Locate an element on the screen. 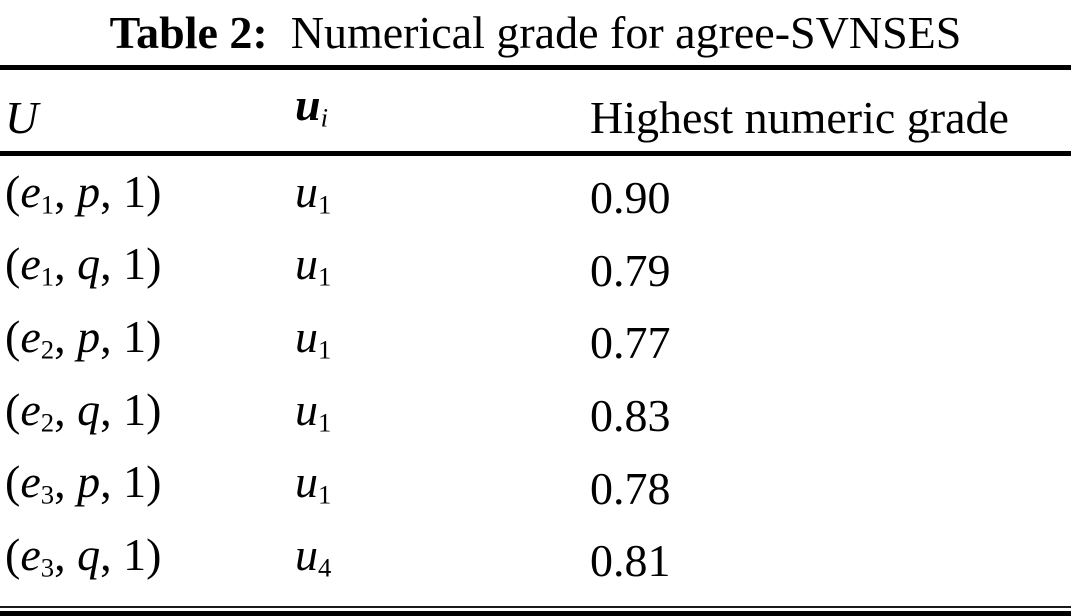  cell-U: (e2, q, 1) is located at coordinates (83, 410).